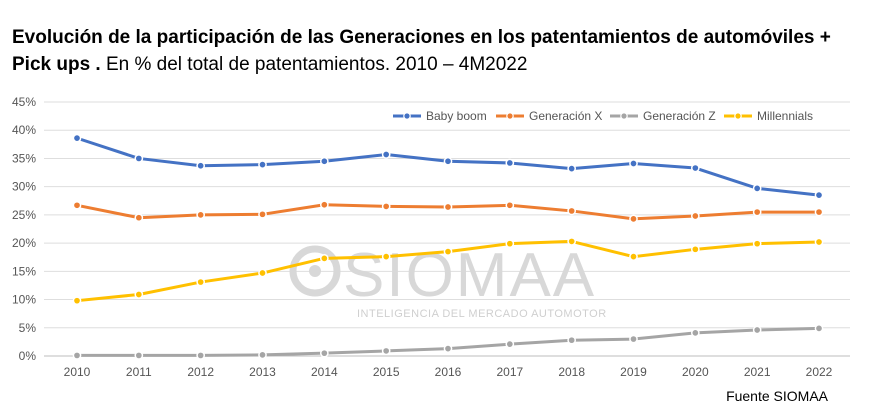 The height and width of the screenshot is (420, 870). What do you see at coordinates (24, 243) in the screenshot?
I see `y-tick-label: 20%` at bounding box center [24, 243].